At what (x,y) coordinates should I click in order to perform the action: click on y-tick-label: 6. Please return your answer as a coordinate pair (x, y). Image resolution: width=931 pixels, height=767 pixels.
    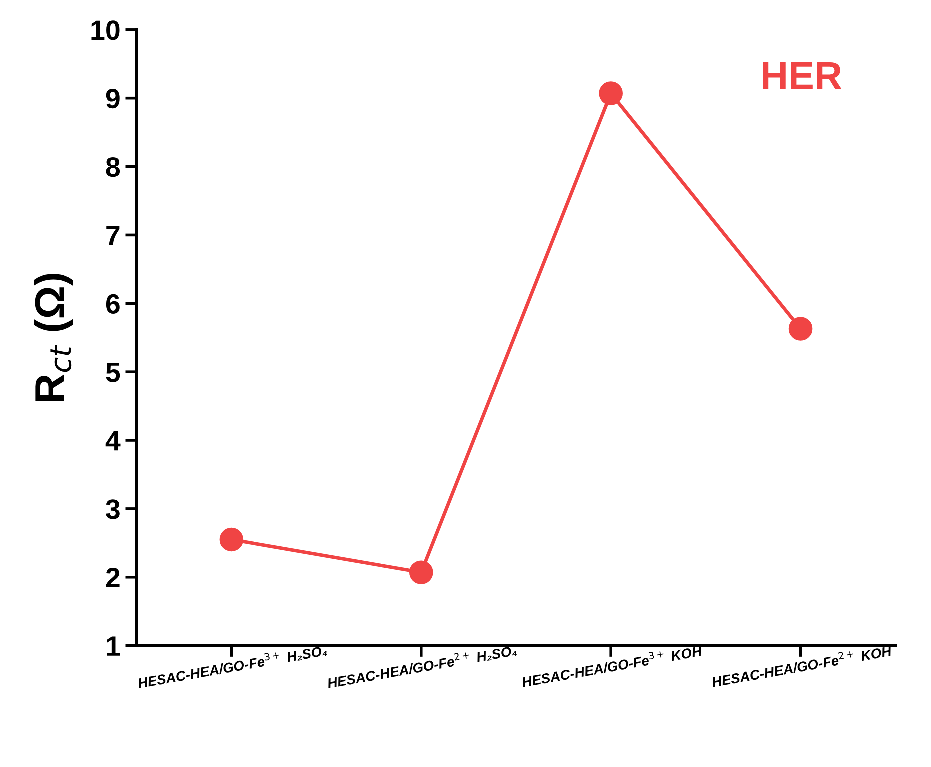
    Looking at the image, I should click on (113, 304).